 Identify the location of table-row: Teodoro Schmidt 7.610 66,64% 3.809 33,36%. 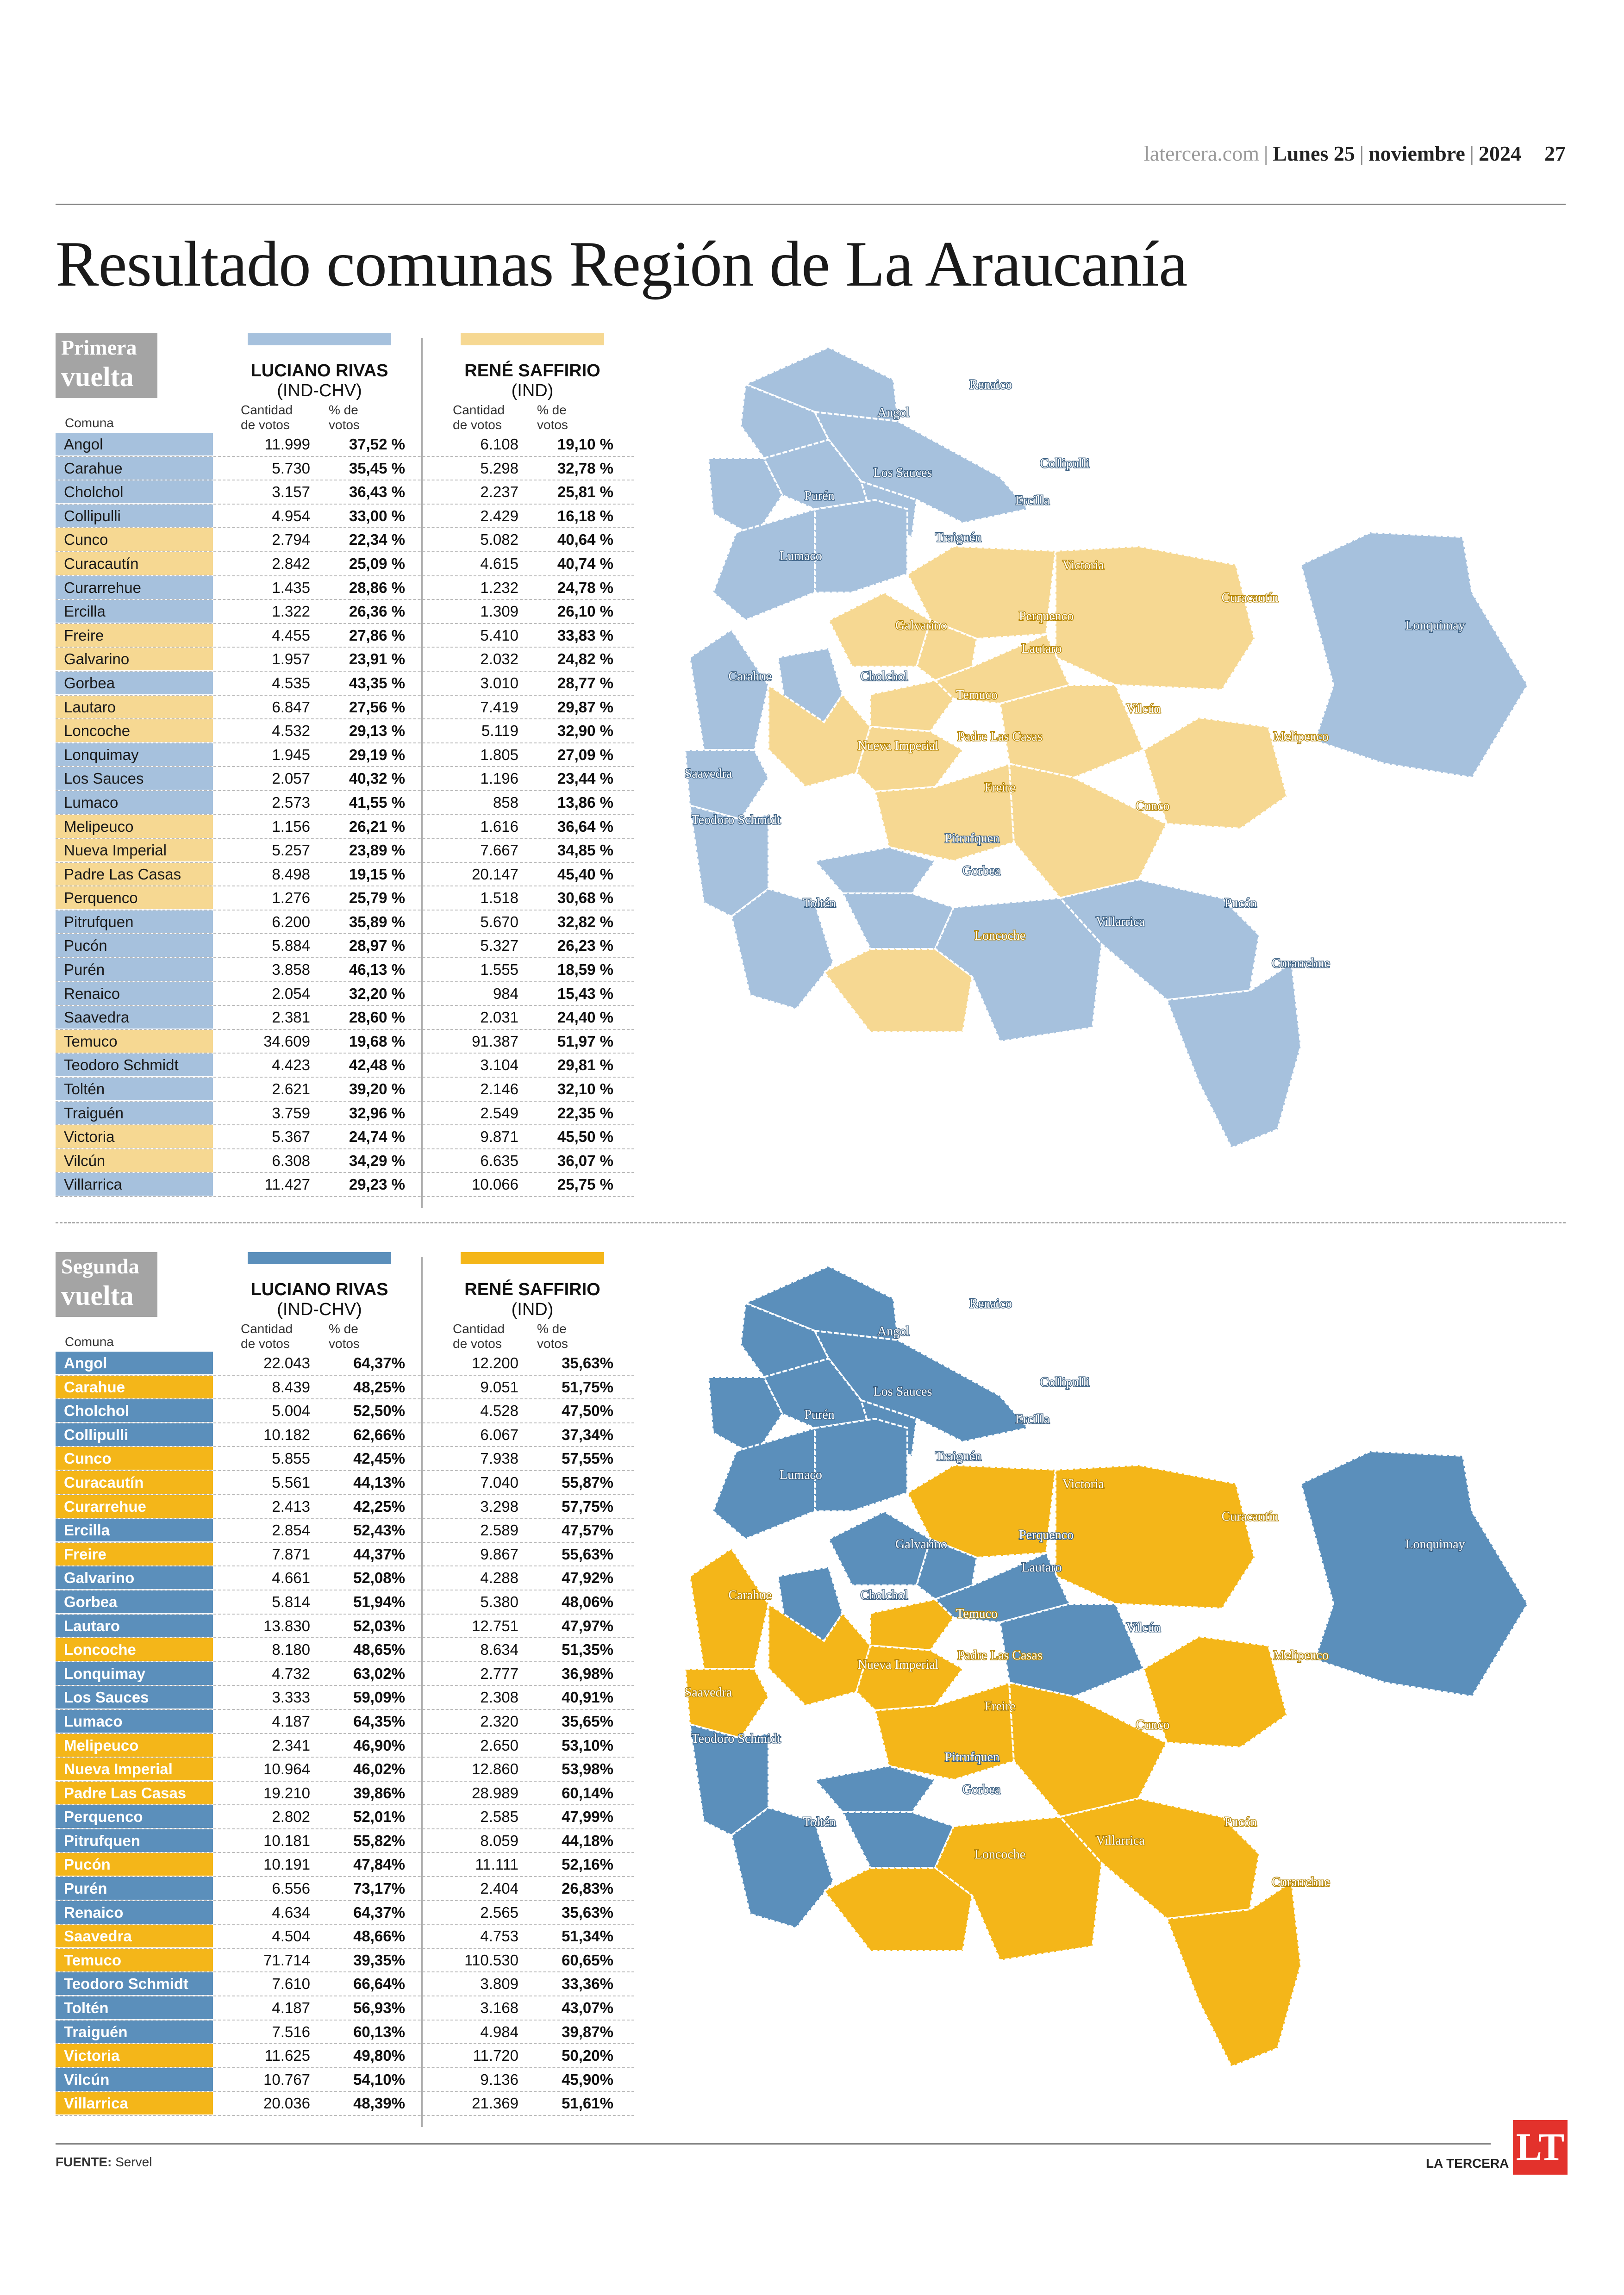
(345, 1984).